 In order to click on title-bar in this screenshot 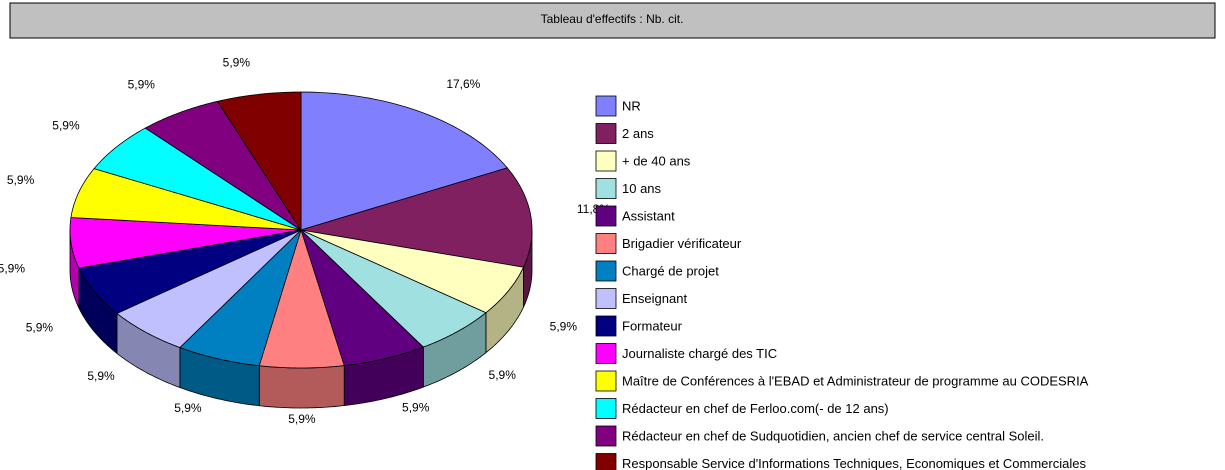, I will do `click(612, 20)`.